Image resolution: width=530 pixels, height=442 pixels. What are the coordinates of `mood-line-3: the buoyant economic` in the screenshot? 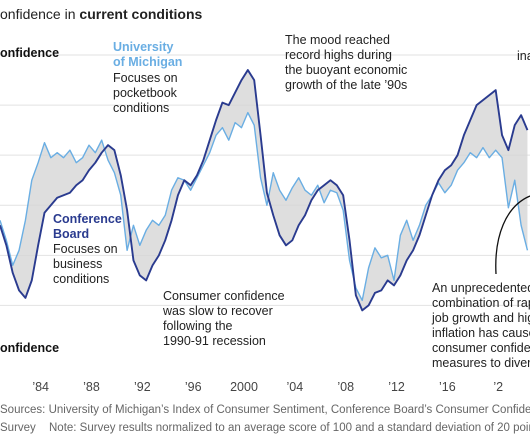 It's located at (346, 70).